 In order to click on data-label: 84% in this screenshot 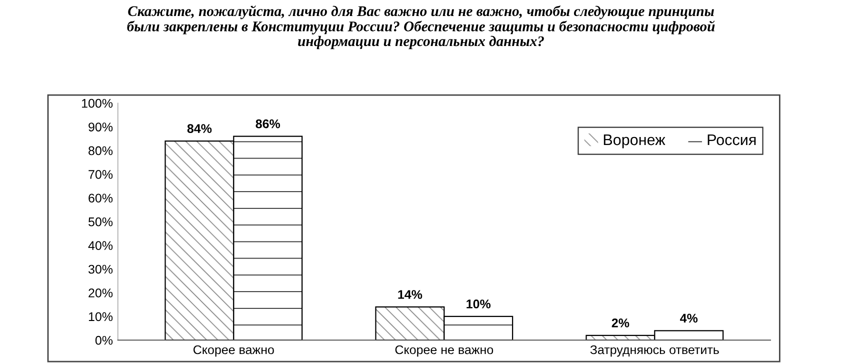, I will do `click(199, 128)`.